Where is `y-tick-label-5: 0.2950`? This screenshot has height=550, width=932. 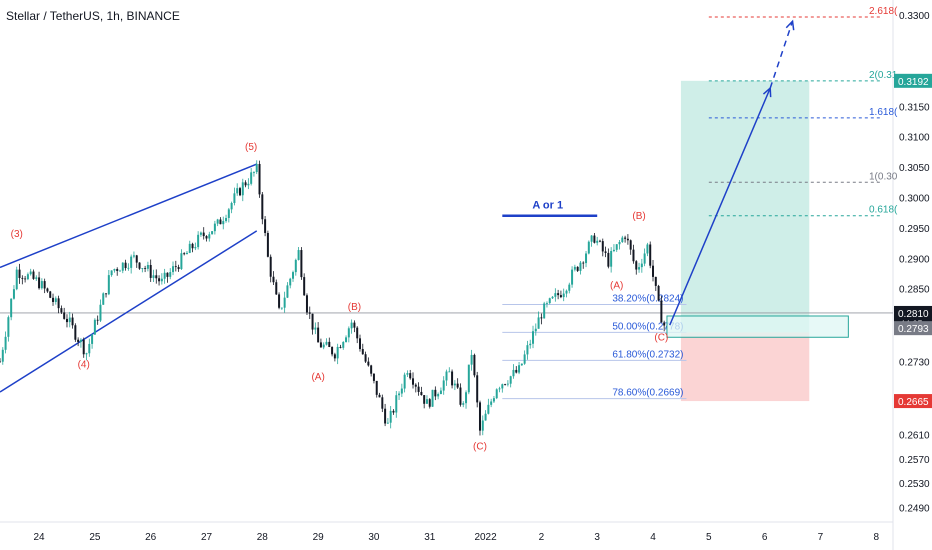
y-tick-label-5: 0.2950 is located at coordinates (914, 229).